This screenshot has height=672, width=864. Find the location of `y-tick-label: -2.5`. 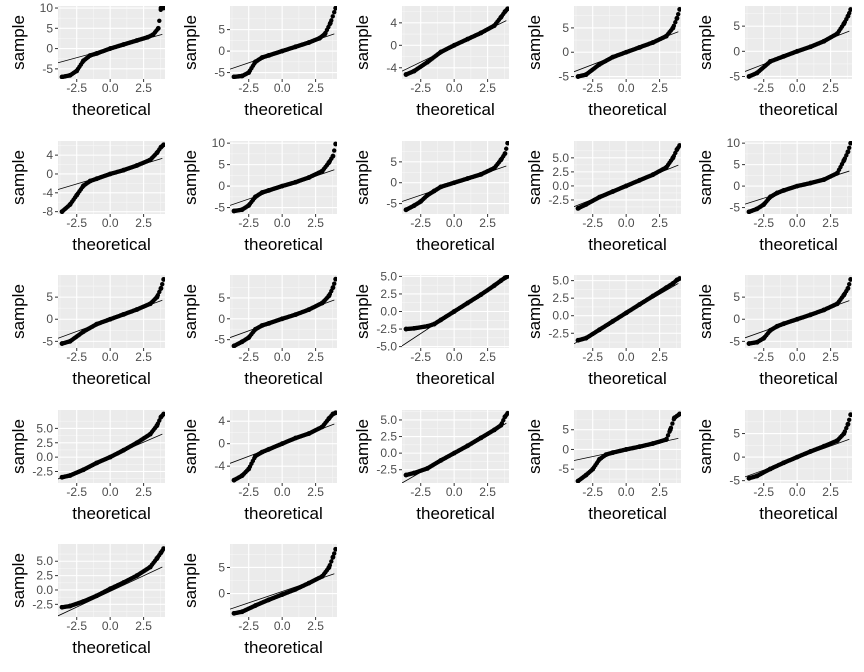

y-tick-label: -2.5 is located at coordinates (42, 472).